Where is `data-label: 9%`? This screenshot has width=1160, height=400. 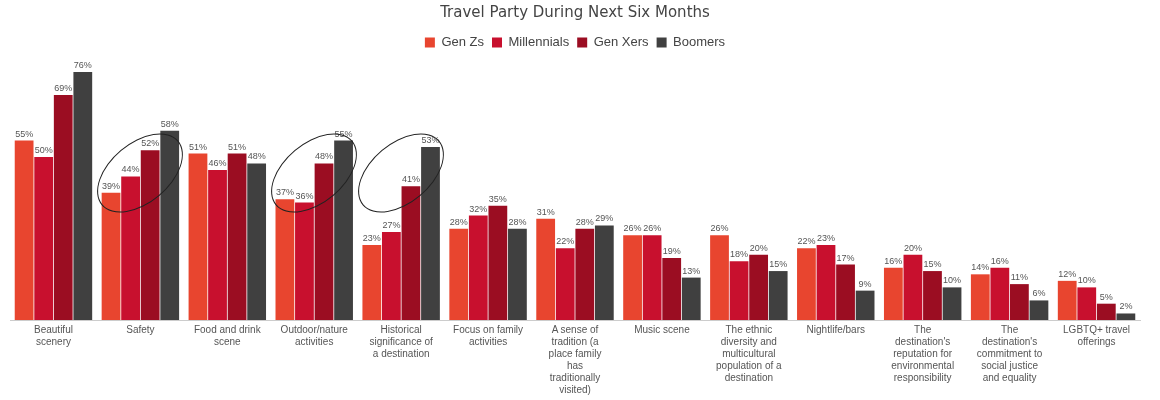 data-label: 9% is located at coordinates (865, 283).